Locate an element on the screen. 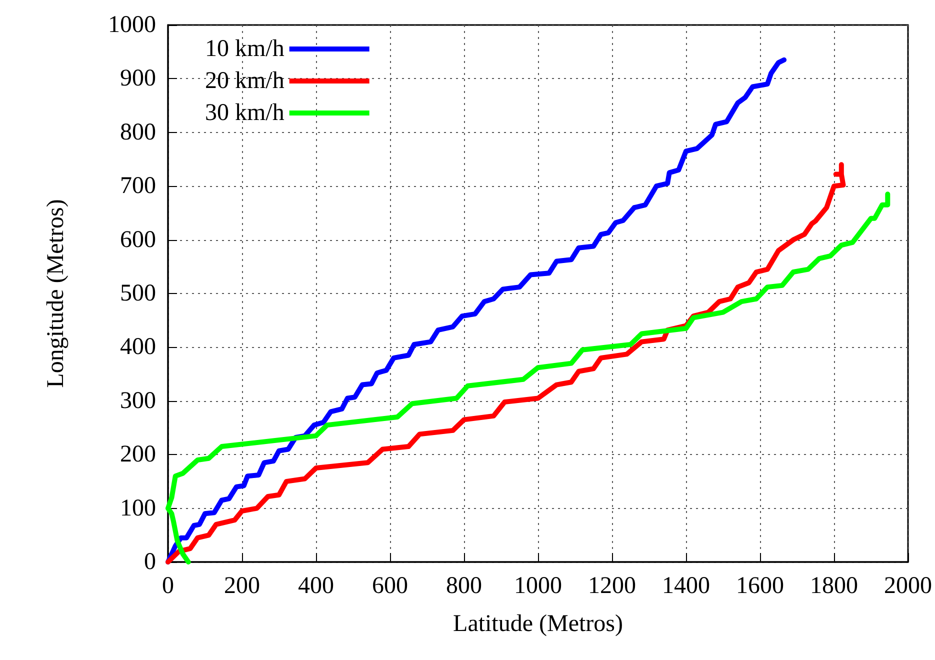 The width and height of the screenshot is (935, 660). x-tick-label: 800 is located at coordinates (464, 586).